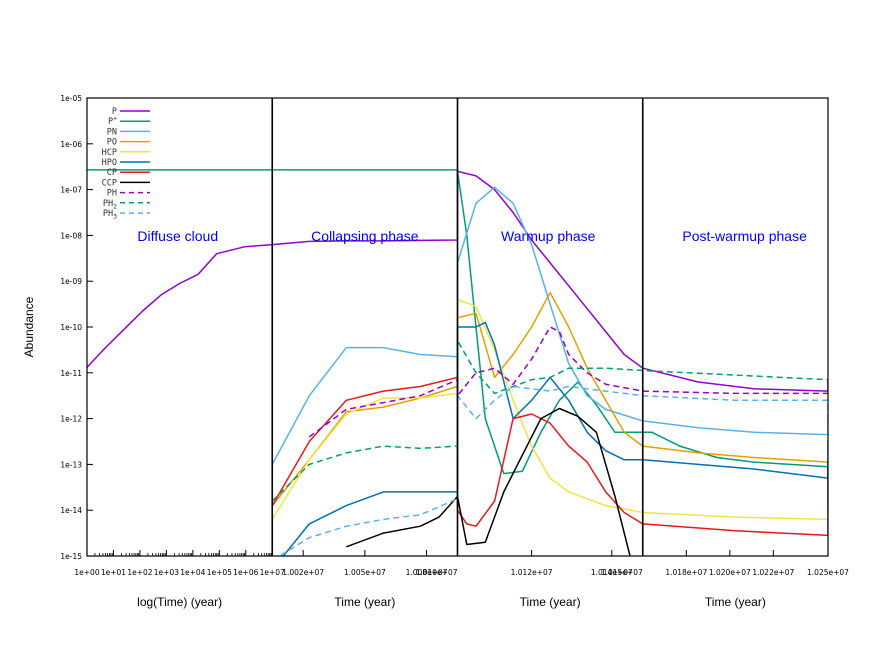 This screenshot has width=872, height=654. I want to click on legend-item: PO, so click(128, 143).